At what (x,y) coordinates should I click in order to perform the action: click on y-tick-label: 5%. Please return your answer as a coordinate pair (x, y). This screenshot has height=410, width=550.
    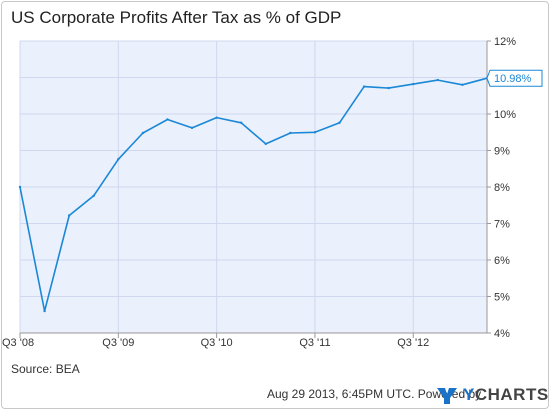
    Looking at the image, I should click on (502, 298).